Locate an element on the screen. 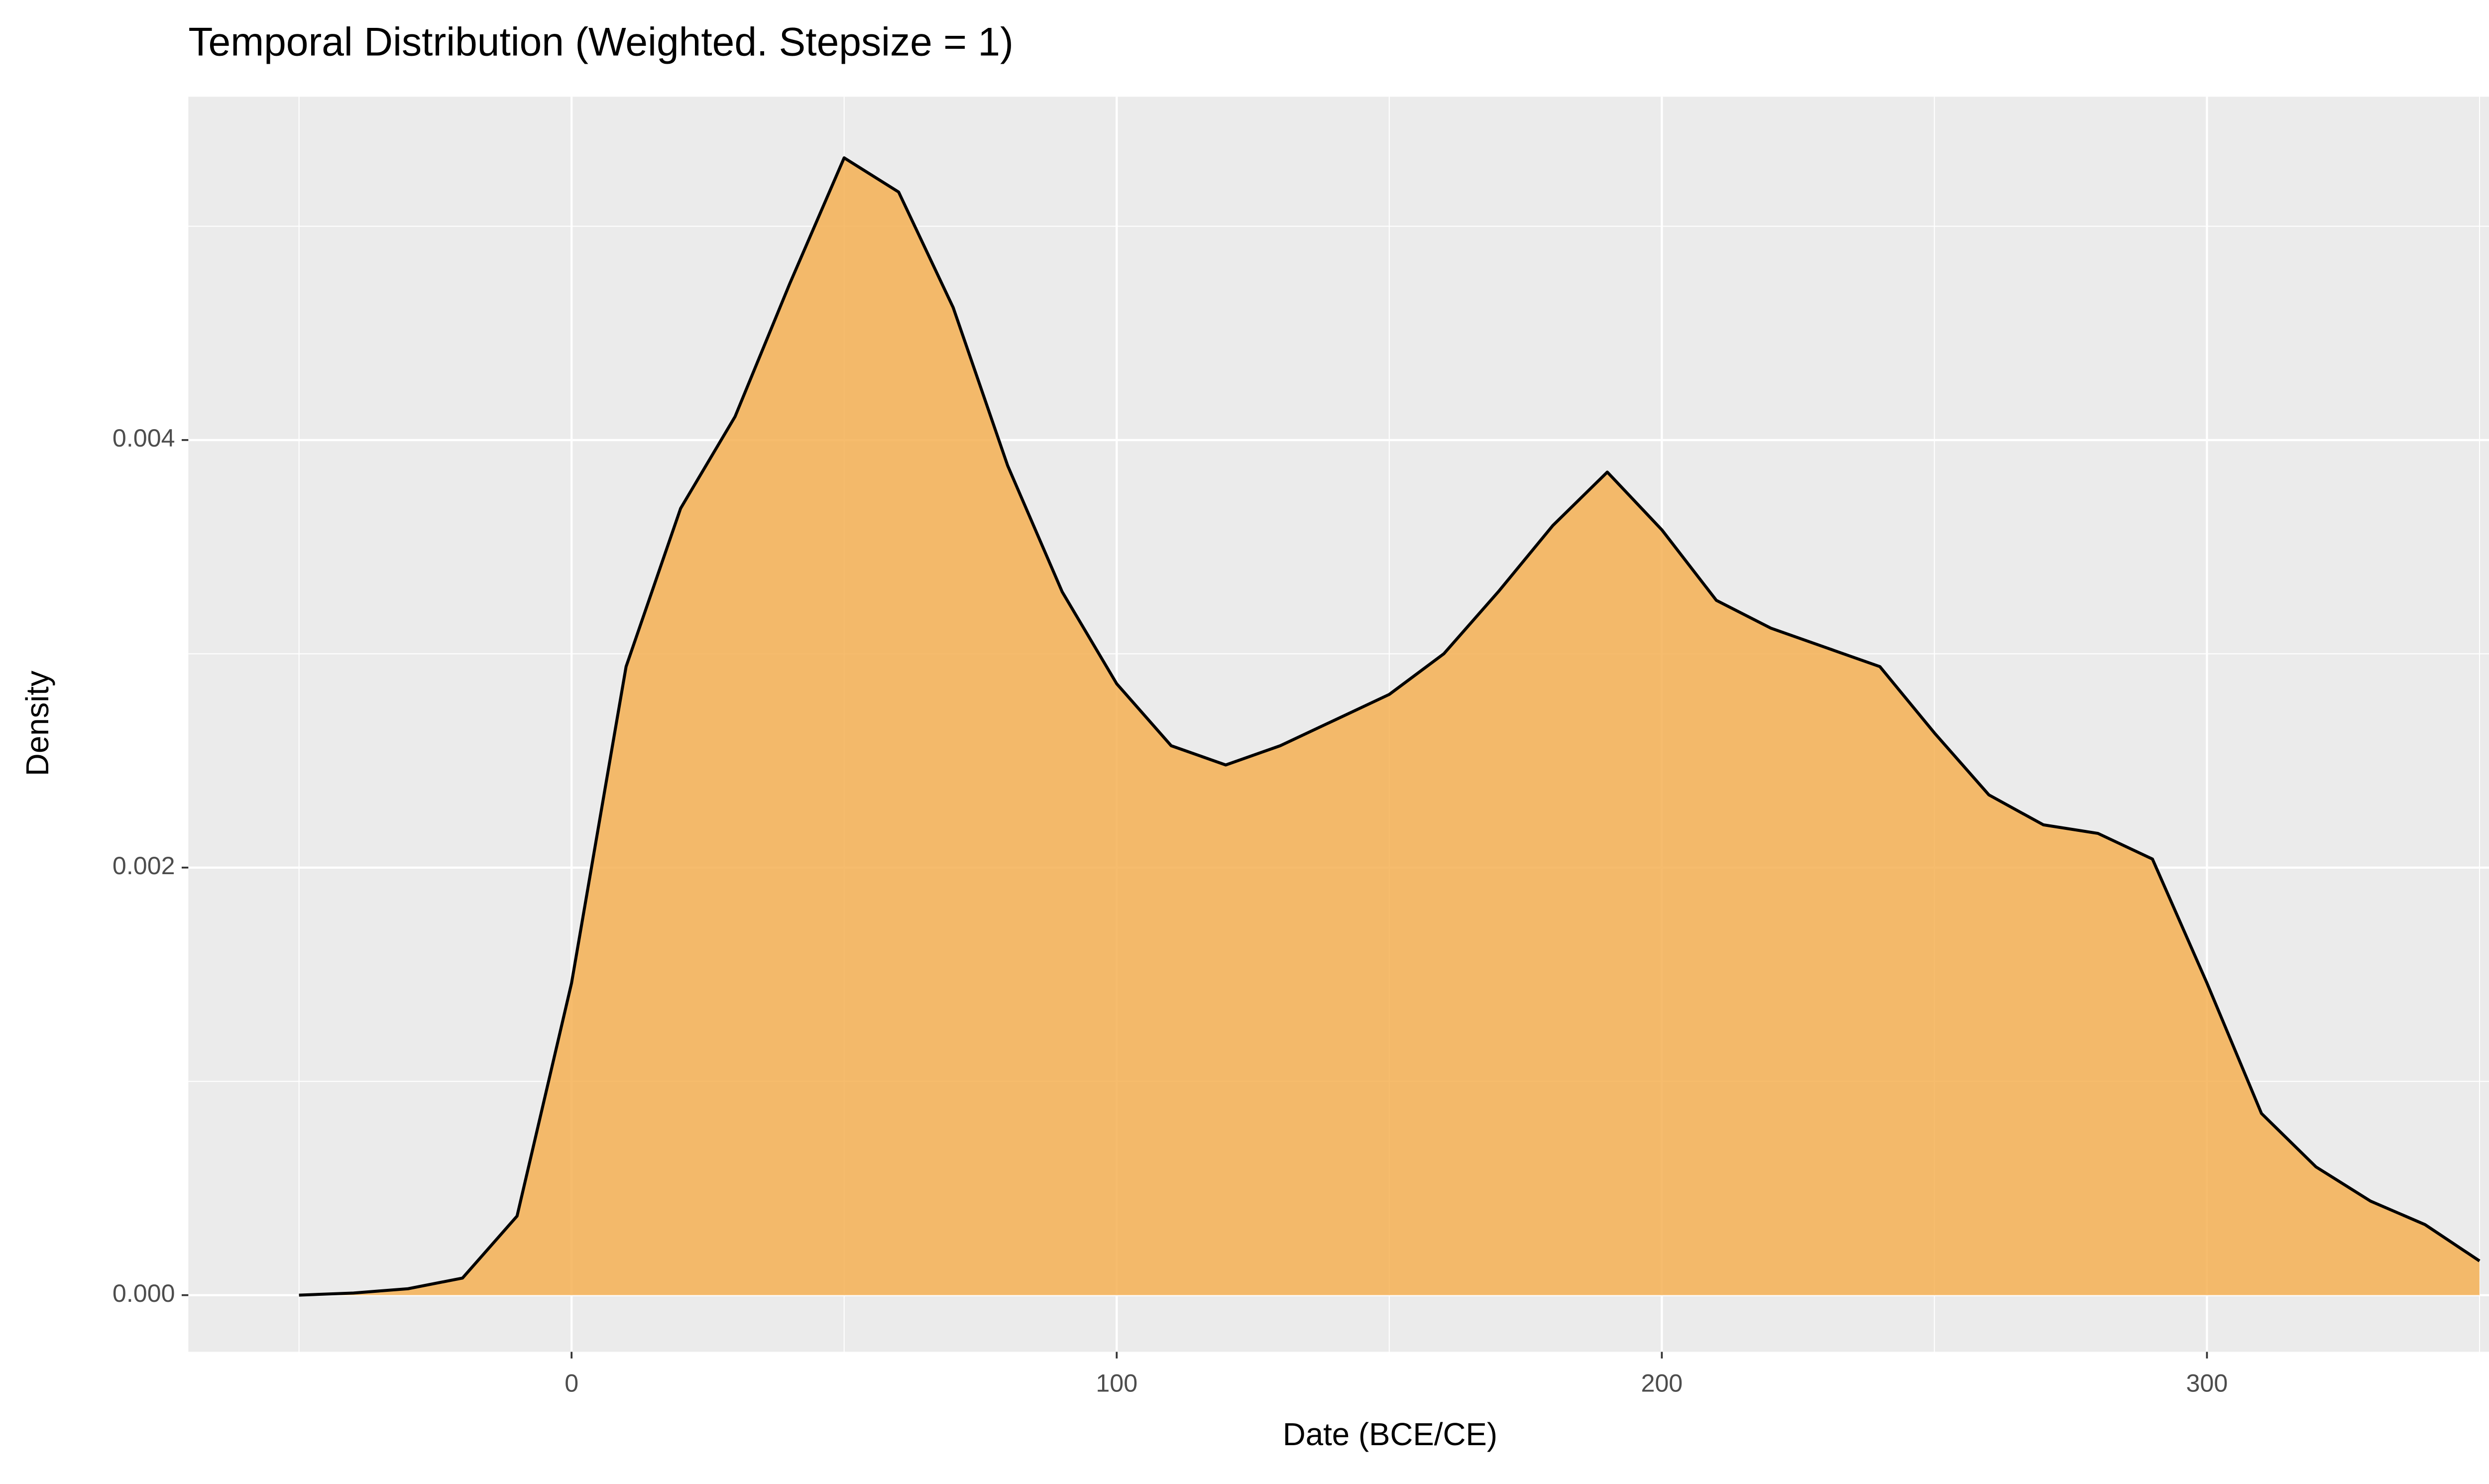  y-tick-label: 0.002 is located at coordinates (144, 866).